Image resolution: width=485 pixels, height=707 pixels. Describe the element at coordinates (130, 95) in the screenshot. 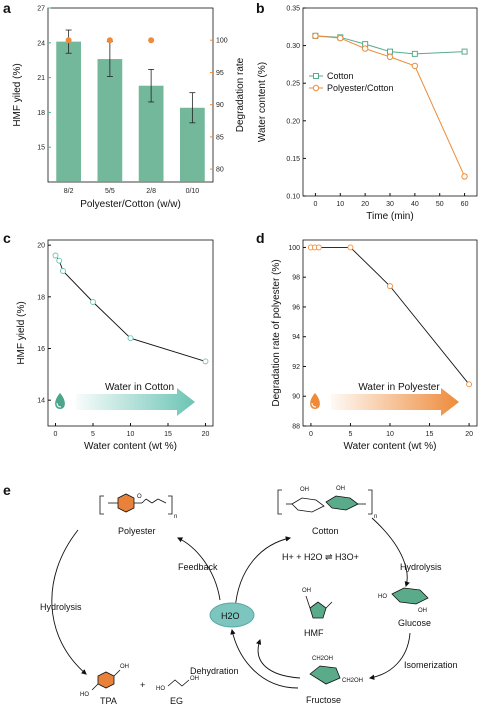

I see `plot-frame` at that location.